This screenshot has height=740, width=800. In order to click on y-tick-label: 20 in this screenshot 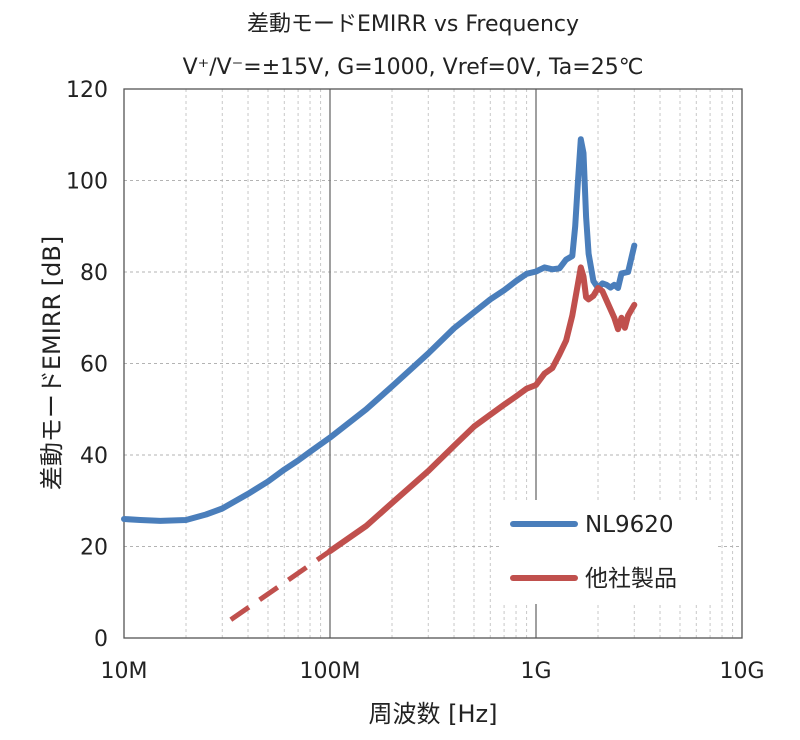, I will do `click(94, 548)`.